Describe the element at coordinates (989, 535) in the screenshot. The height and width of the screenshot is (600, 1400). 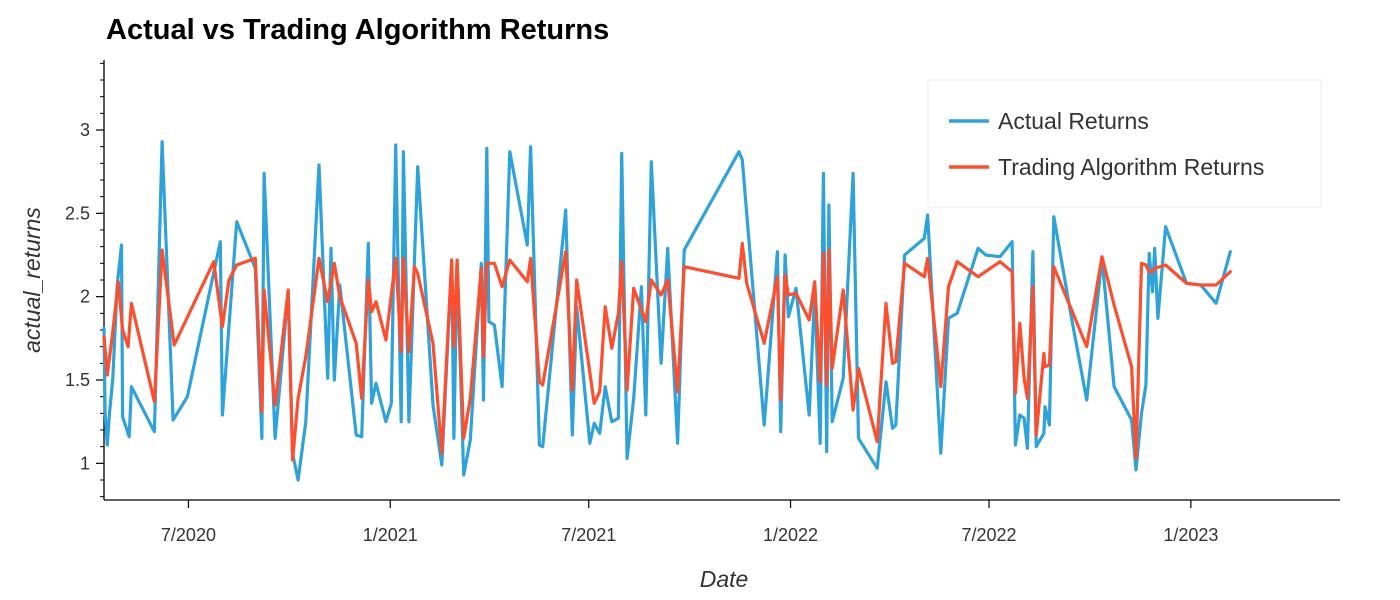
I see `x-tick-label: 7/2022` at that location.